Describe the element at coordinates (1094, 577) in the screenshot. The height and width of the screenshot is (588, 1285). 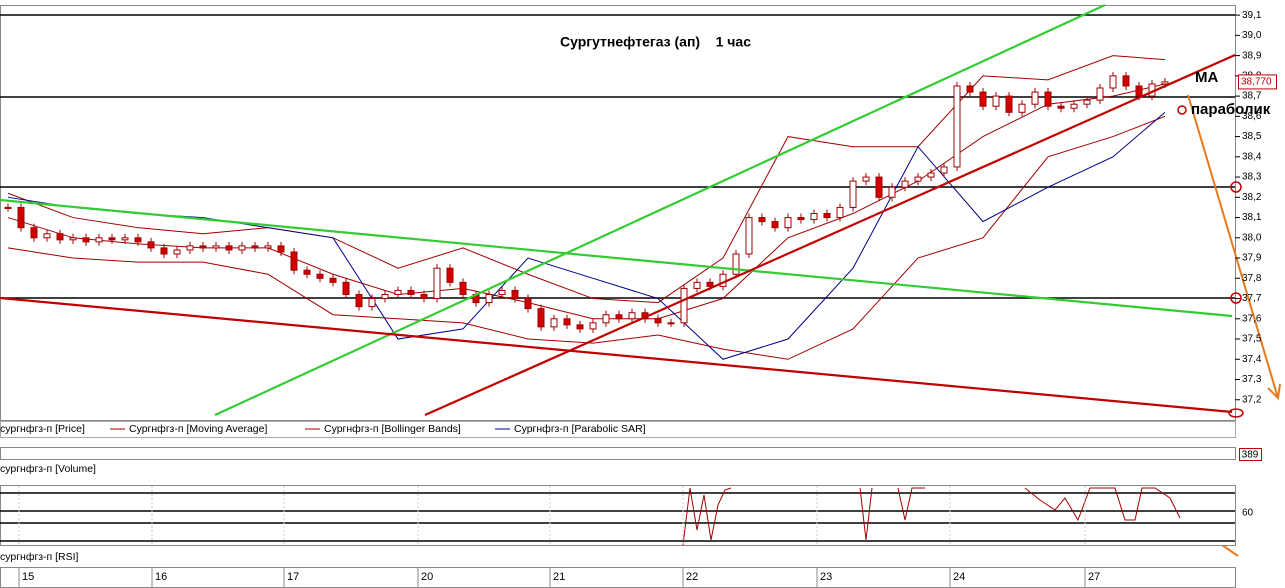
I see `x-tick-label: 27` at that location.